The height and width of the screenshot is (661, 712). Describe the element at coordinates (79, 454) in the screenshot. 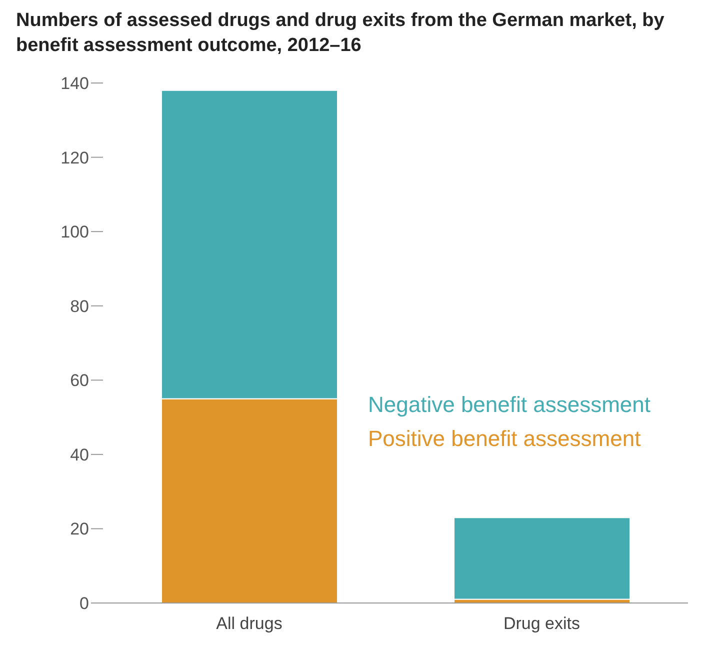

I see `y-tick-label: 40` at that location.